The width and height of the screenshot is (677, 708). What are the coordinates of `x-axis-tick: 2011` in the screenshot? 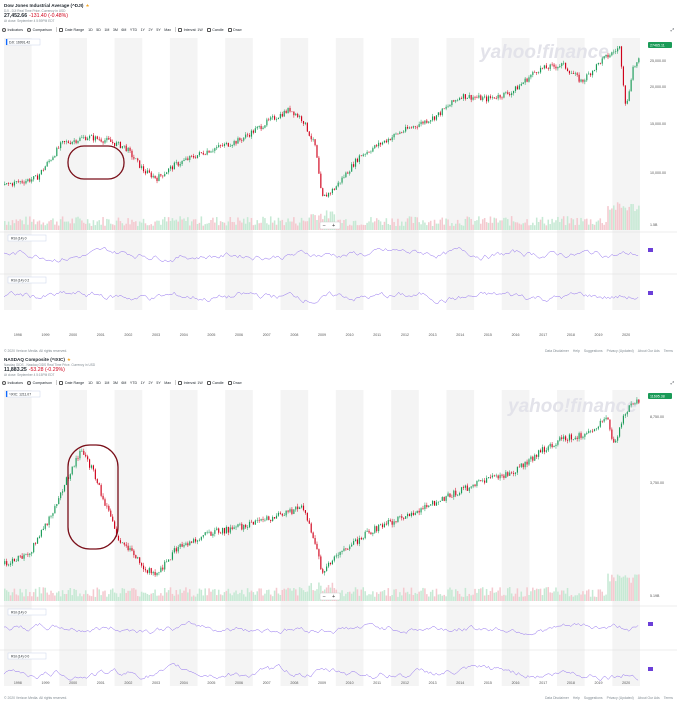 It's located at (377, 683).